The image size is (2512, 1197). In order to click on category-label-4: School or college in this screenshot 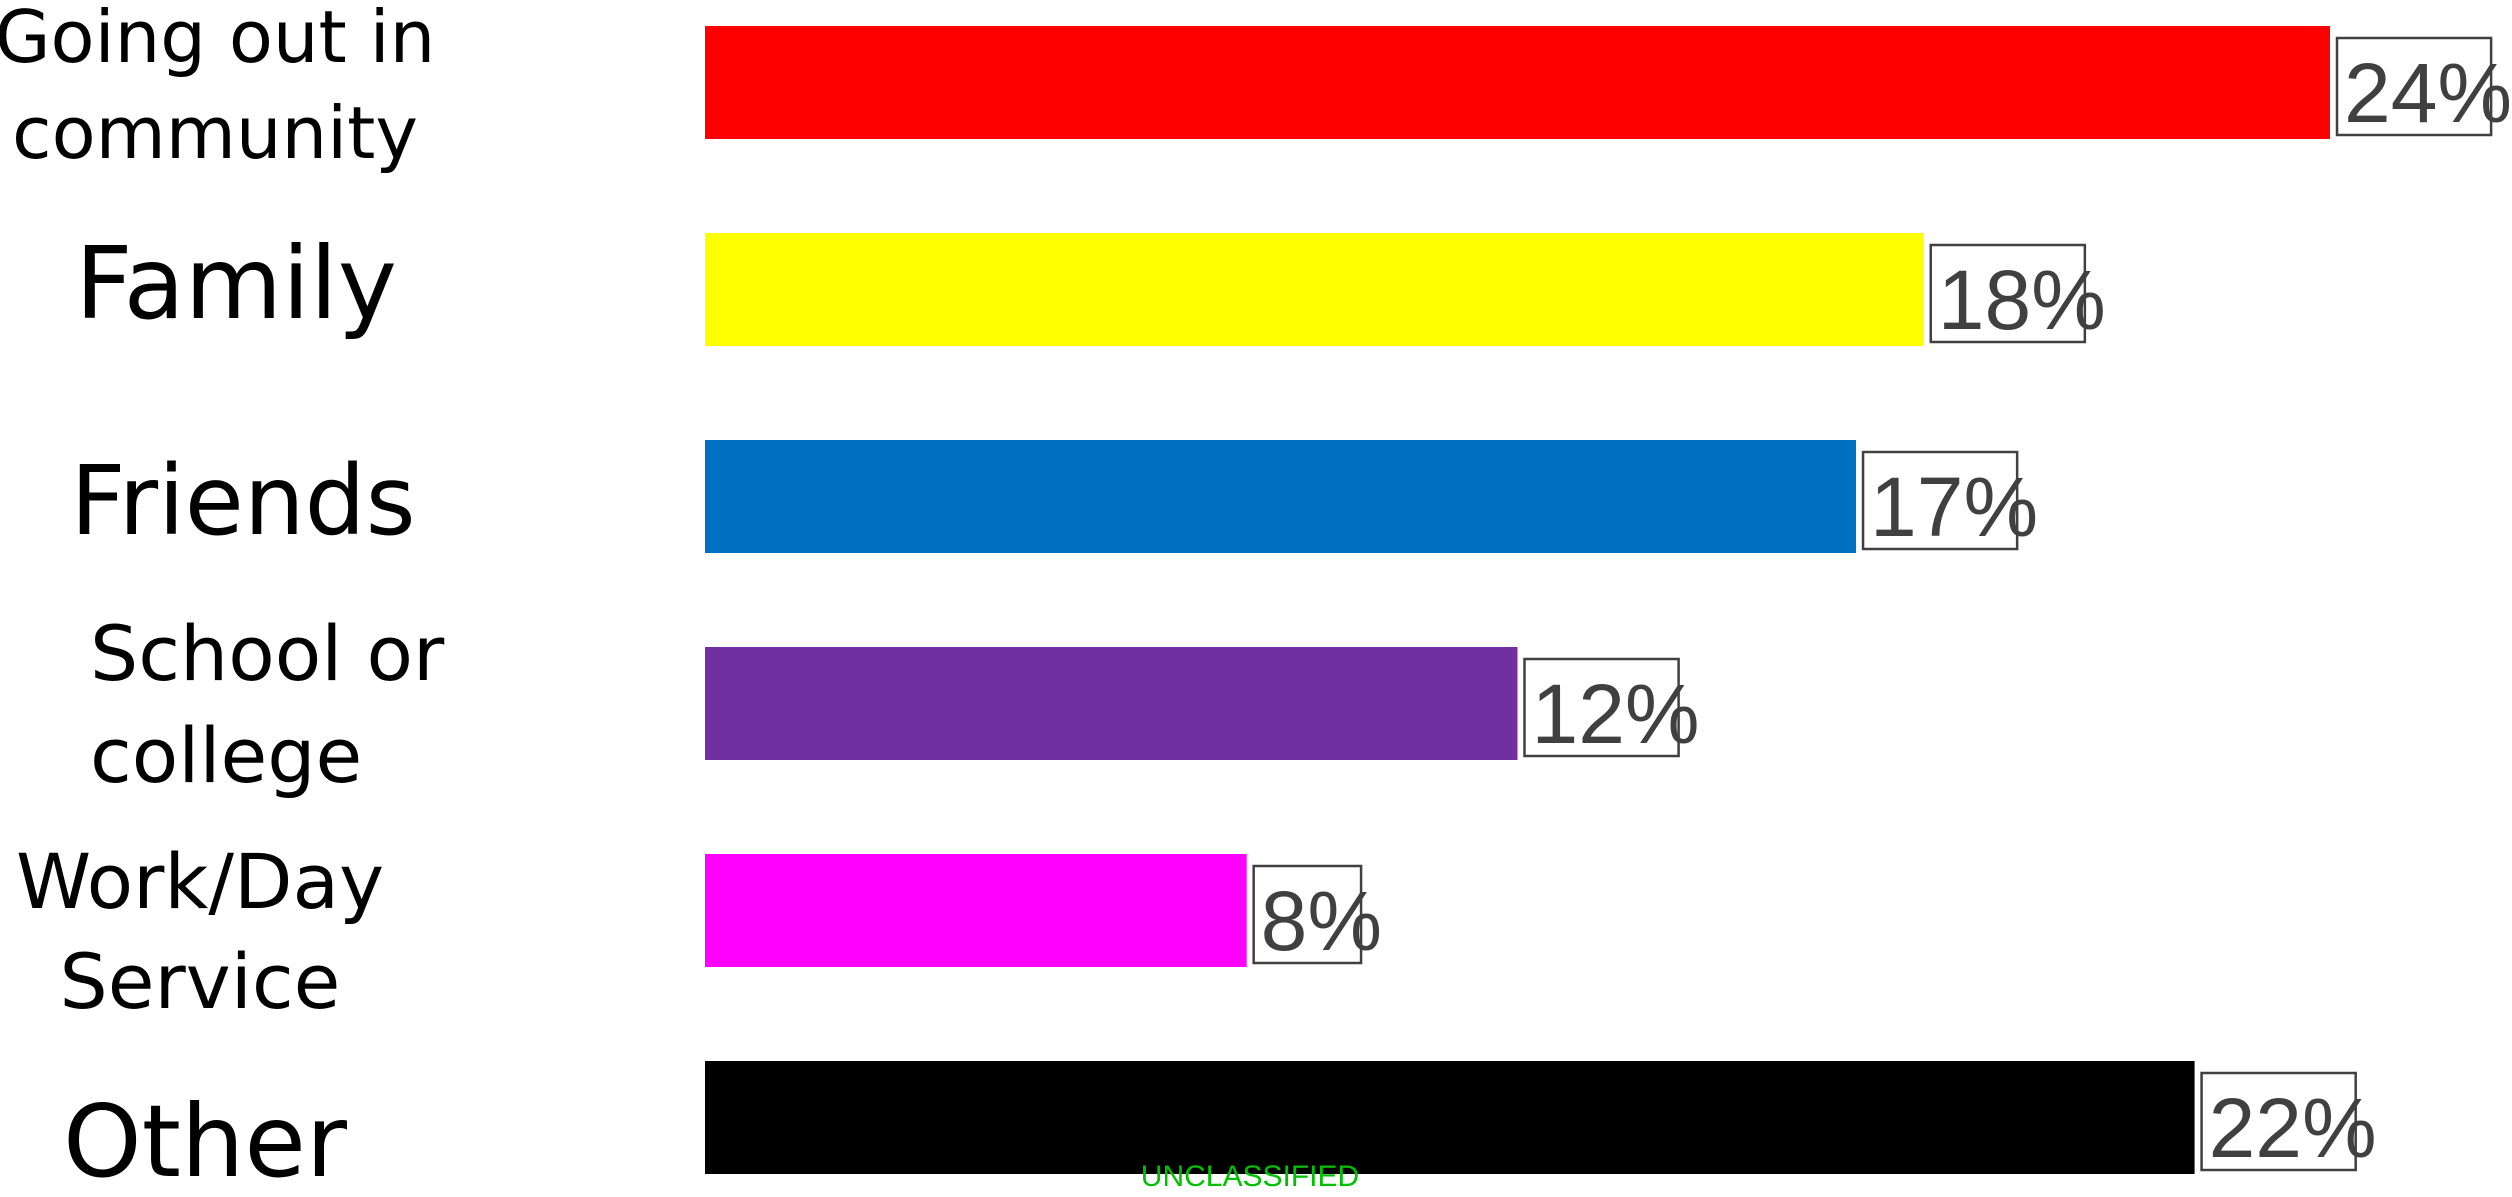, I will do `click(267, 704)`.